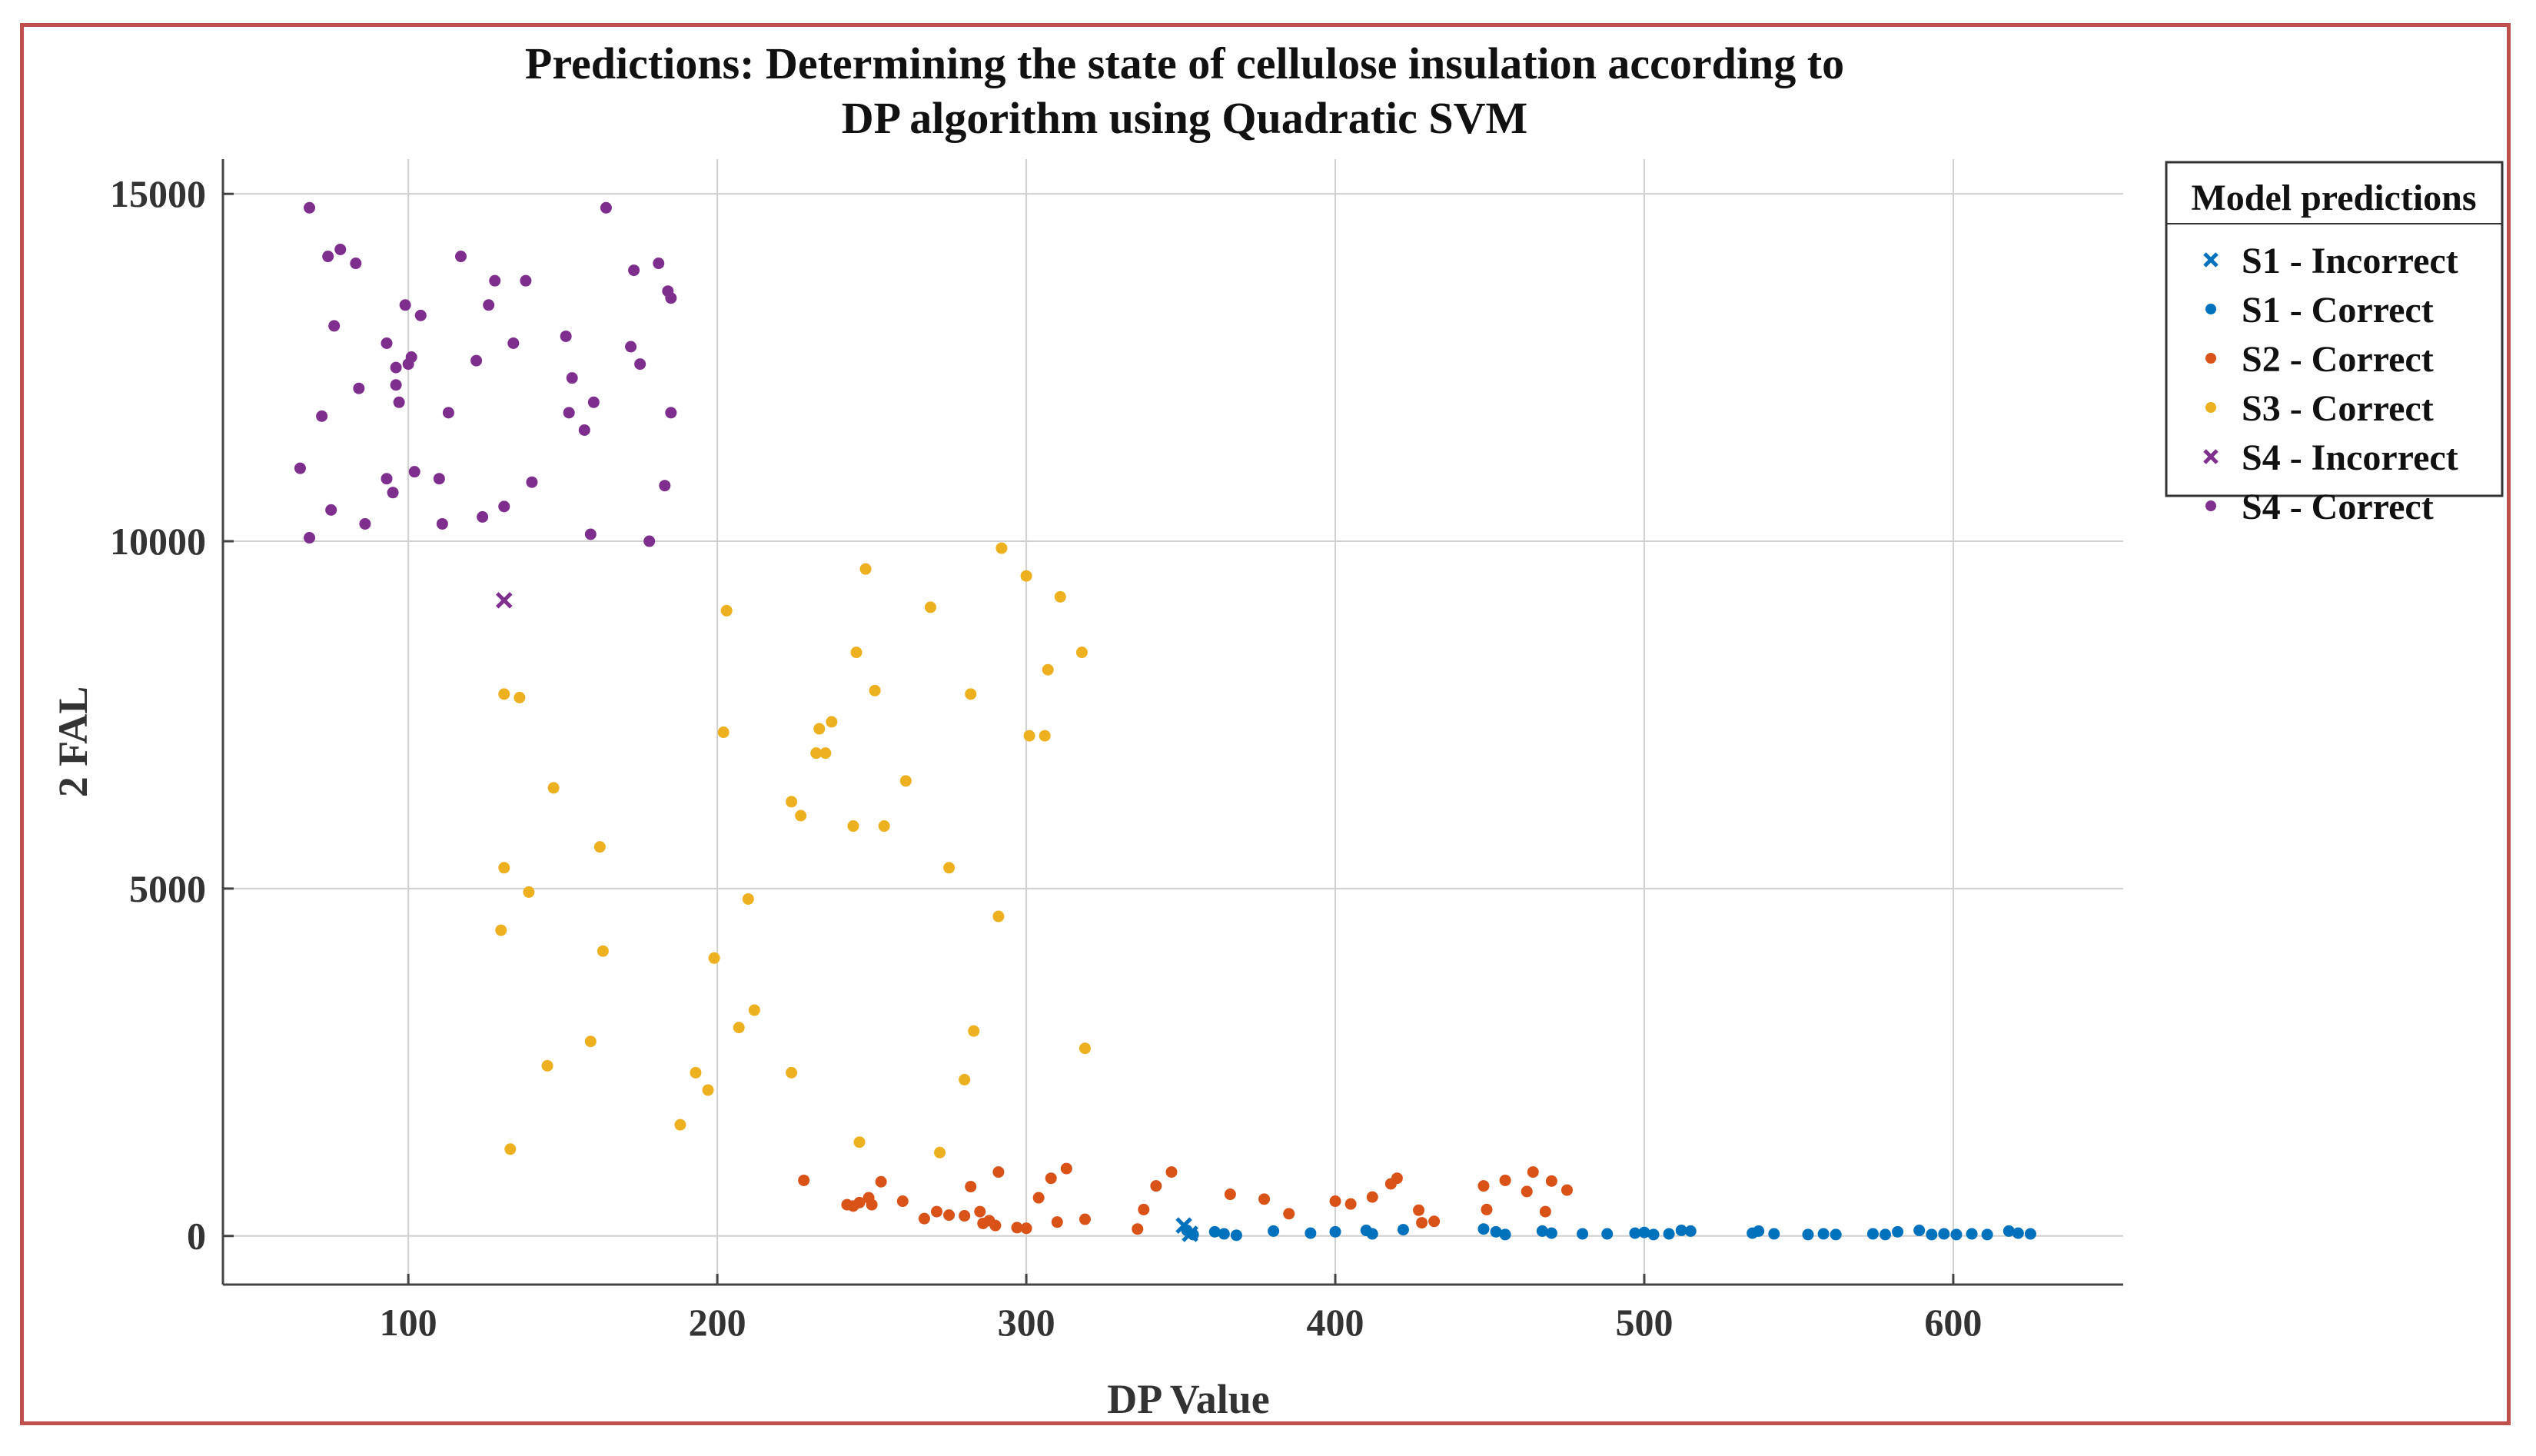  What do you see at coordinates (2338, 310) in the screenshot?
I see `legend-label-s1-correct: S1 - Correct` at bounding box center [2338, 310].